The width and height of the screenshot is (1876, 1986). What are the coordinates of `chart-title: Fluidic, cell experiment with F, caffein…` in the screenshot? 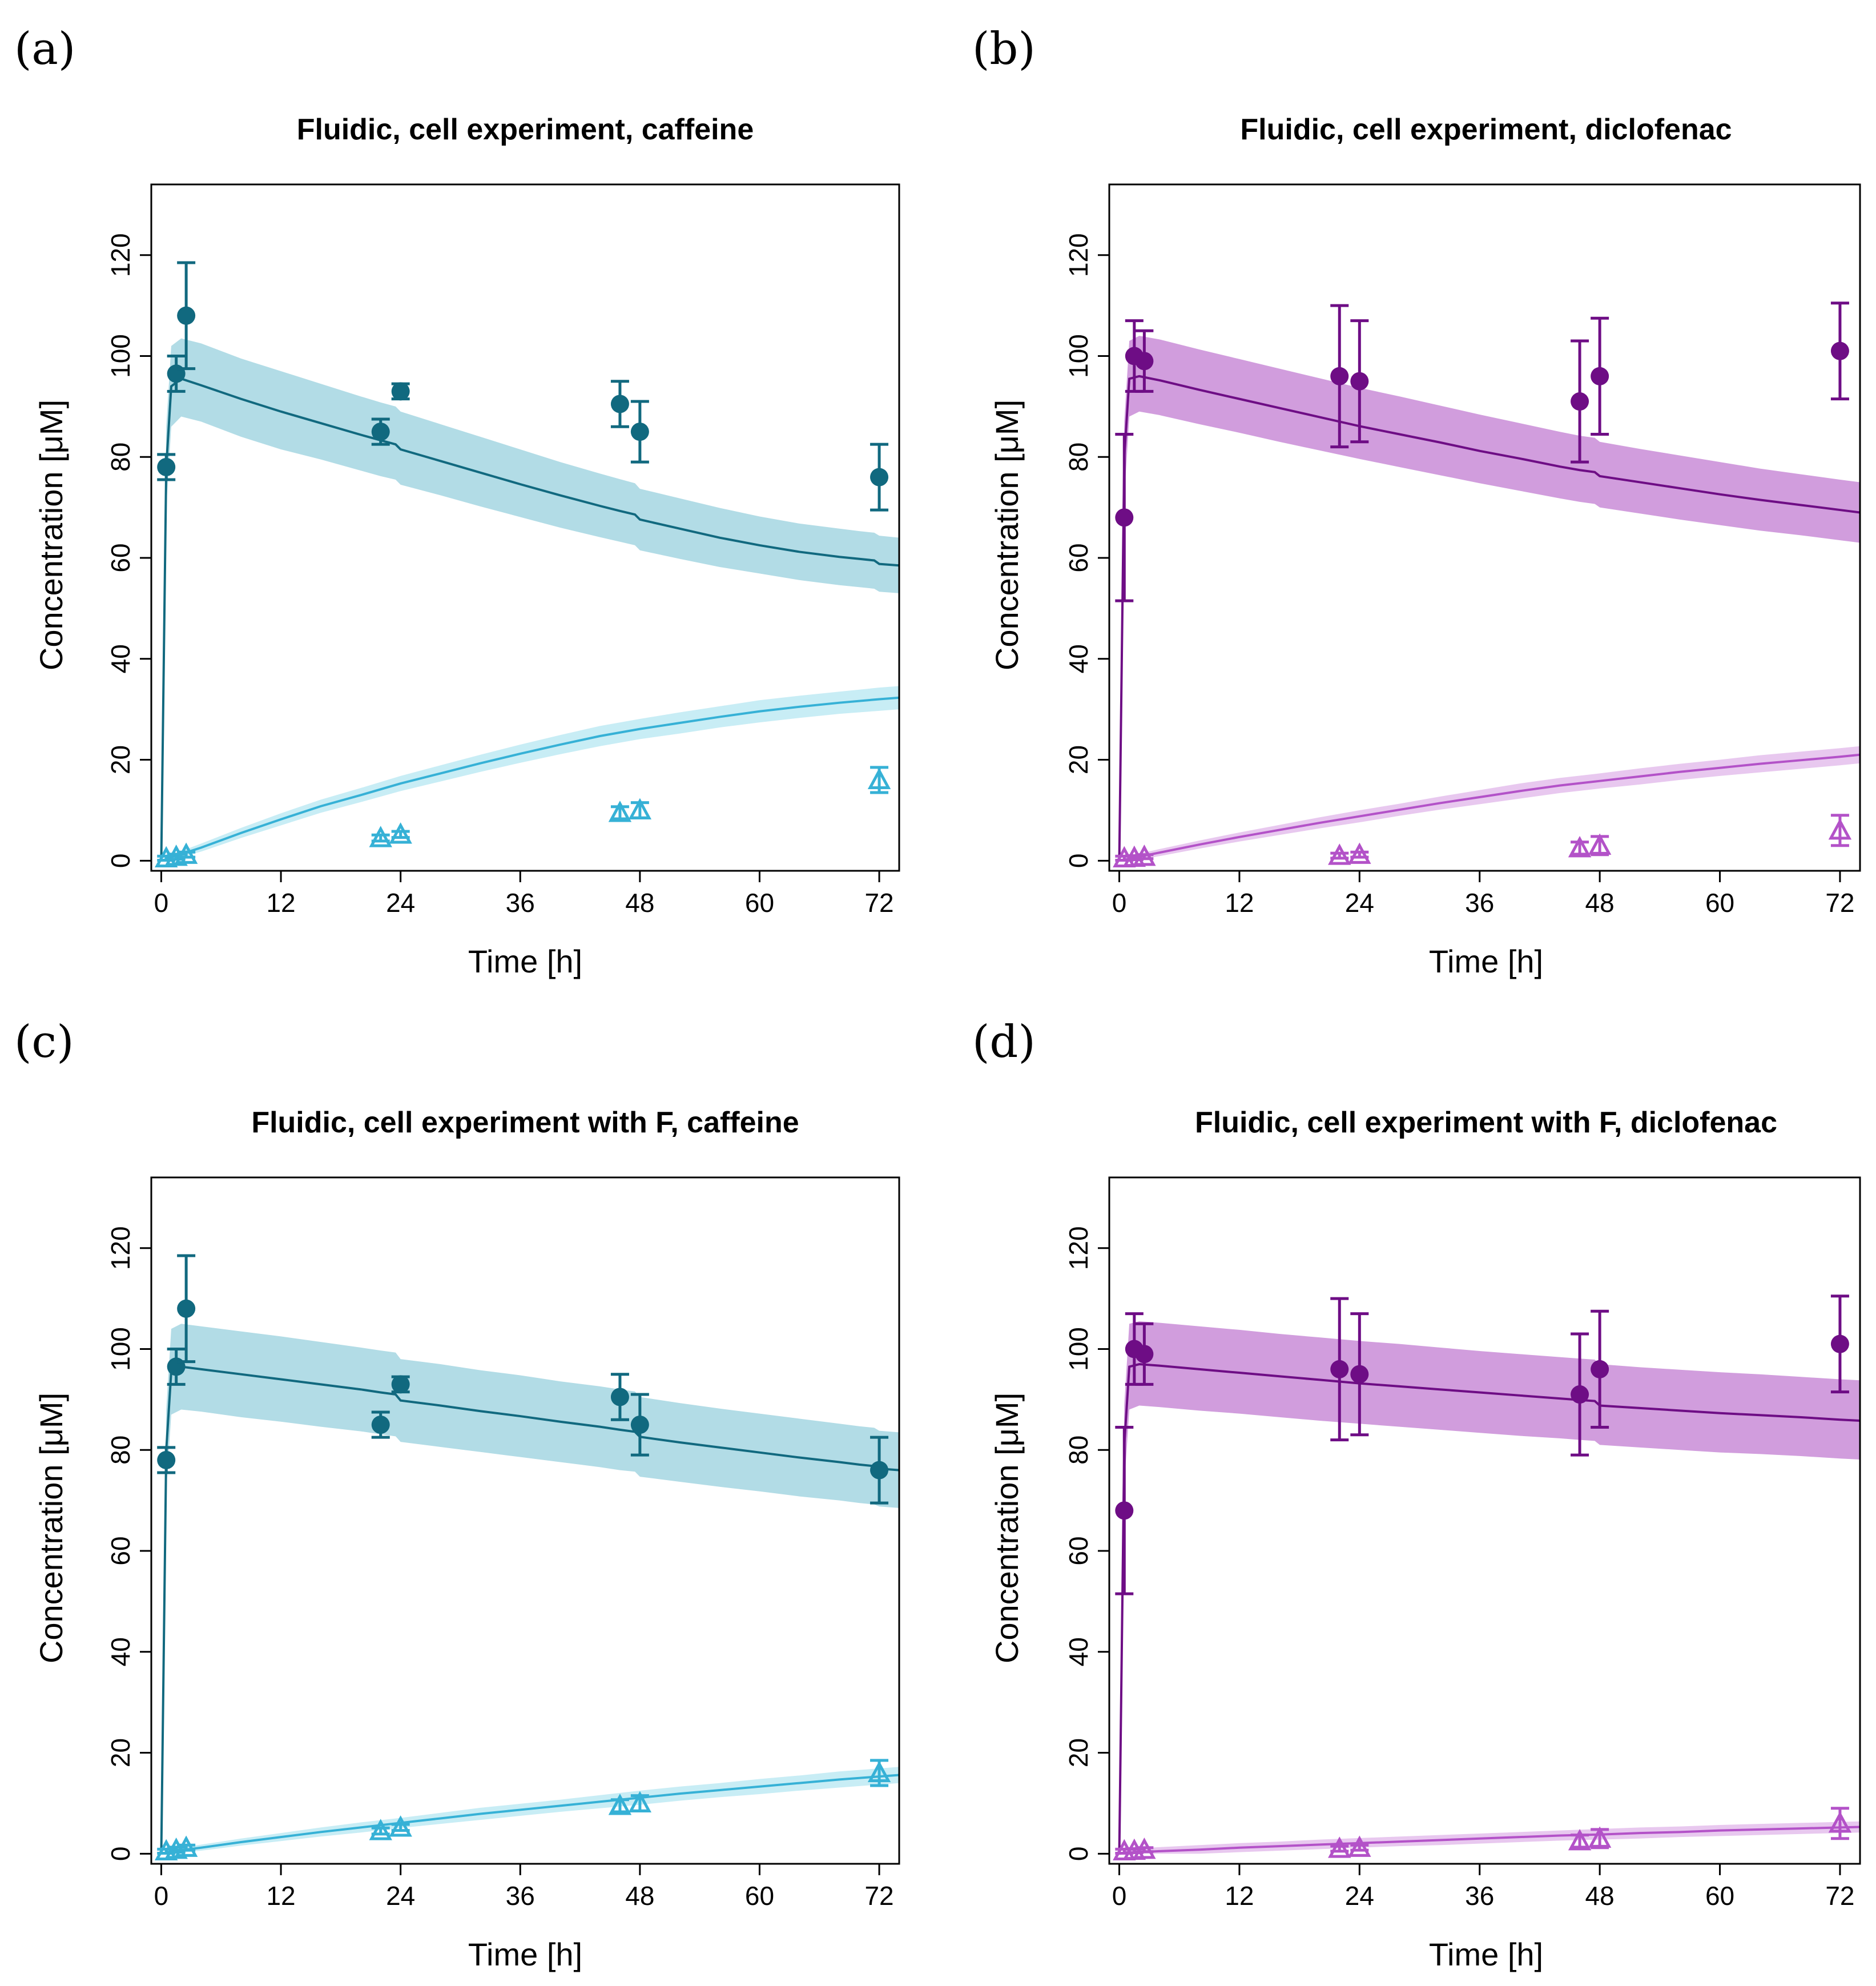 It's located at (525, 1122).